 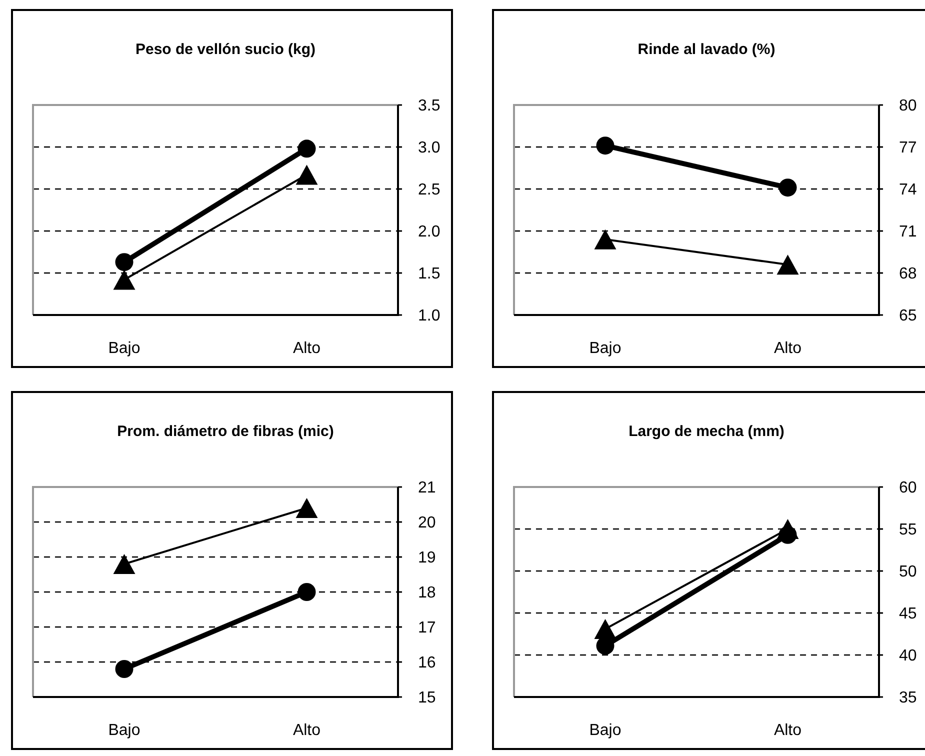 What do you see at coordinates (908, 190) in the screenshot?
I see `y-tick-label: 74` at bounding box center [908, 190].